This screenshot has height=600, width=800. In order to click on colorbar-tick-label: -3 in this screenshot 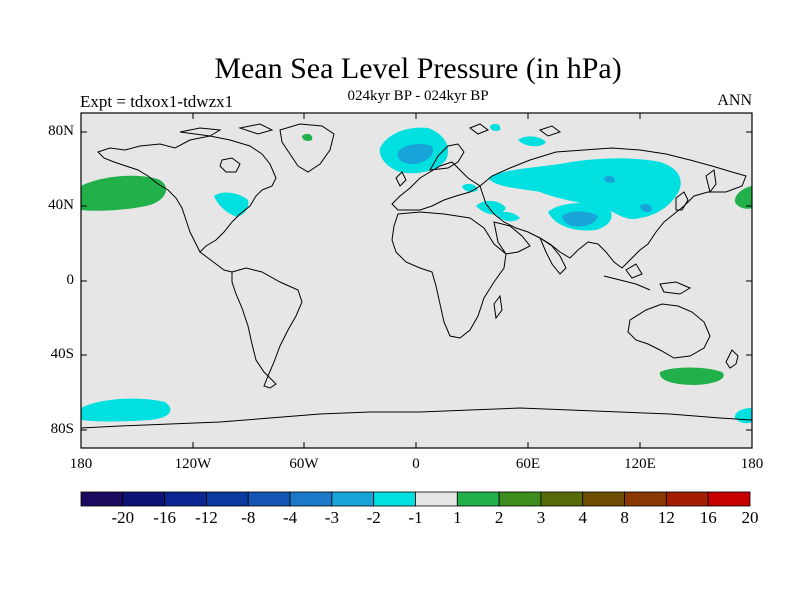, I will do `click(331, 517)`.